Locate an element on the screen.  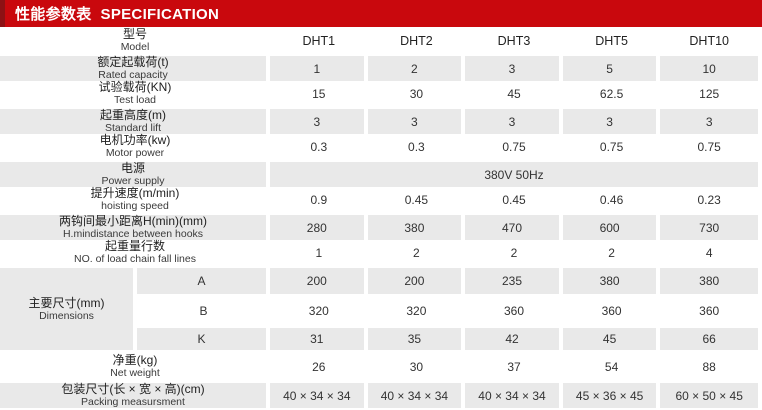
row-label: 提升速度(m/min) hoisting speed is located at coordinates (135, 199).